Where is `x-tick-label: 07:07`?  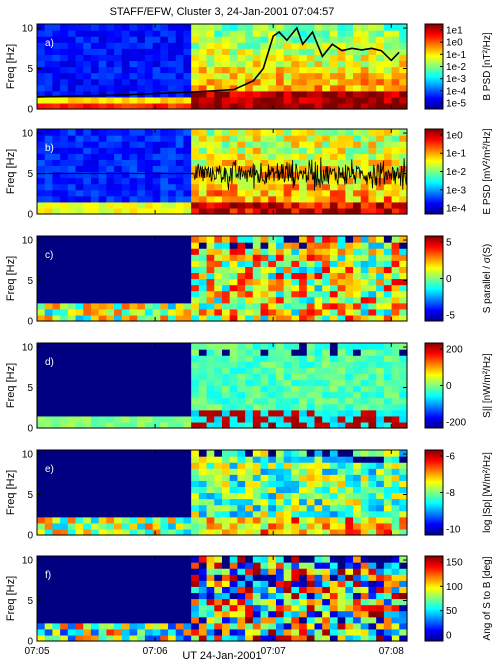
x-tick-label: 07:07 is located at coordinates (273, 651).